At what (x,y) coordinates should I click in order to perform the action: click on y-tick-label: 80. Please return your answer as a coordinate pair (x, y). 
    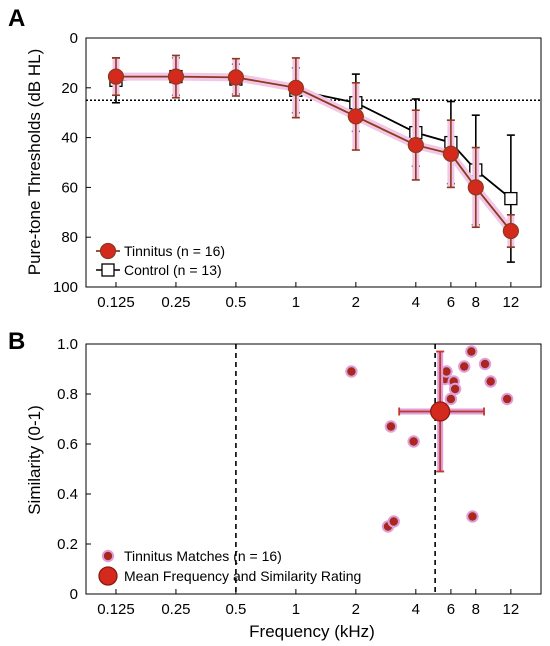
    Looking at the image, I should click on (69, 237).